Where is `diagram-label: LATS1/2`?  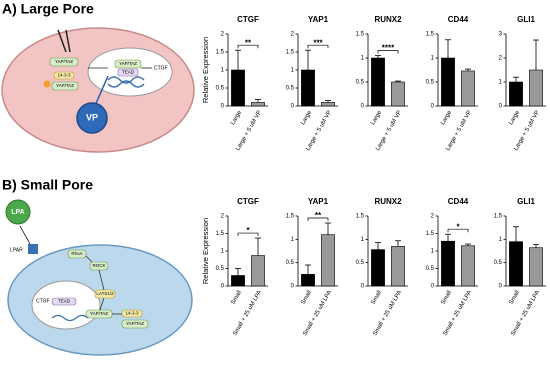
diagram-label: LATS1/2 is located at coordinates (105, 293).